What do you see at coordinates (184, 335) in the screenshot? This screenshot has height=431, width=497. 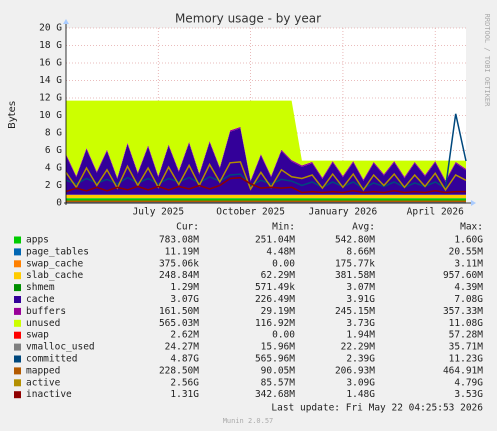 I see `legend-stat: 2.62M` at bounding box center [184, 335].